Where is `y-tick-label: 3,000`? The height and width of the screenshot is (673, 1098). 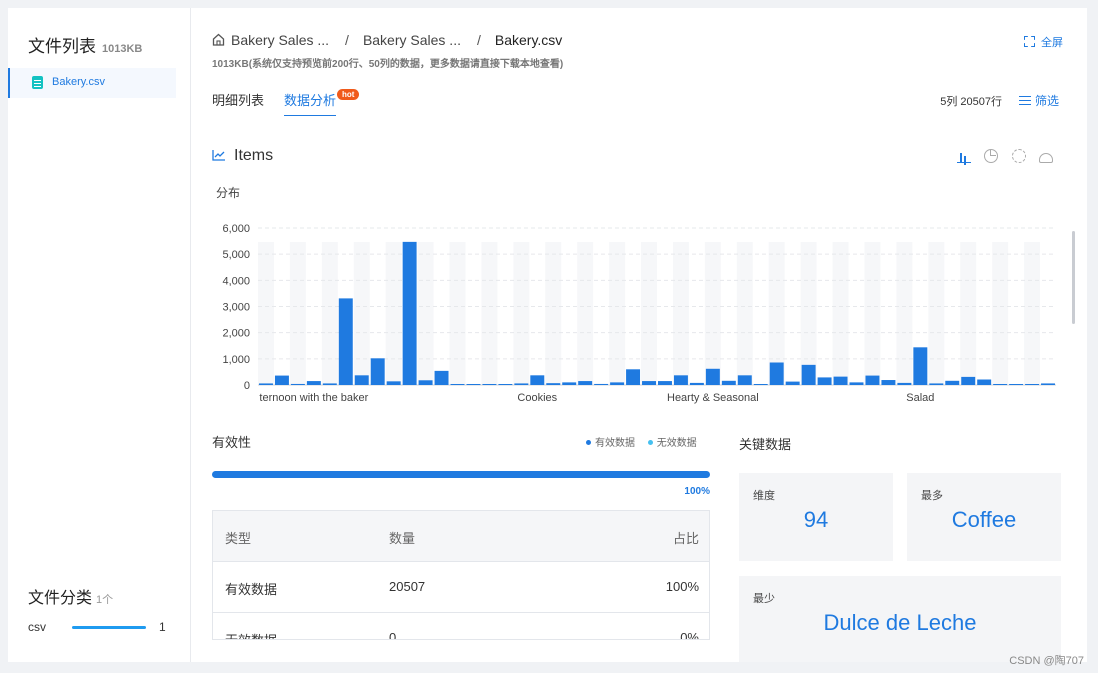 y-tick-label: 3,000 is located at coordinates (236, 308).